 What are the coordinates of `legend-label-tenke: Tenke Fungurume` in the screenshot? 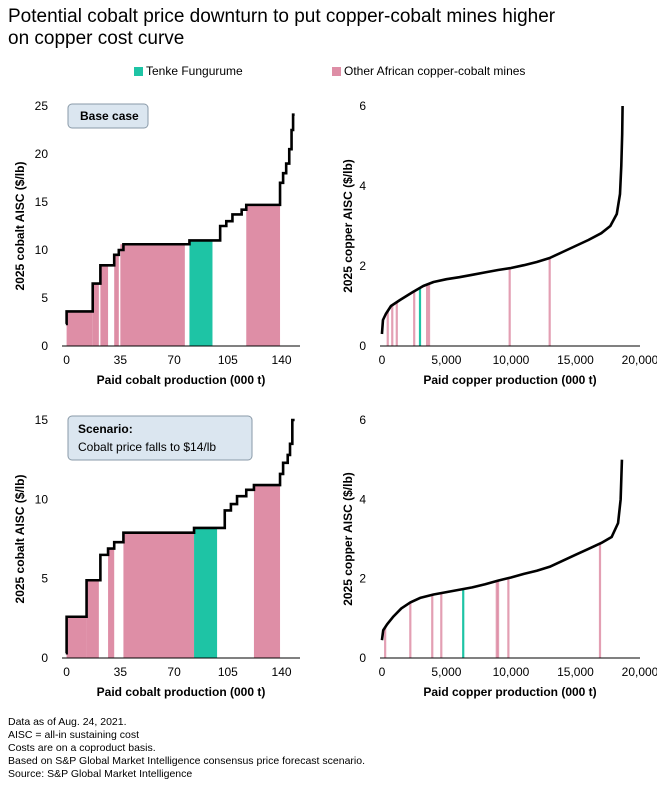 It's located at (194, 71).